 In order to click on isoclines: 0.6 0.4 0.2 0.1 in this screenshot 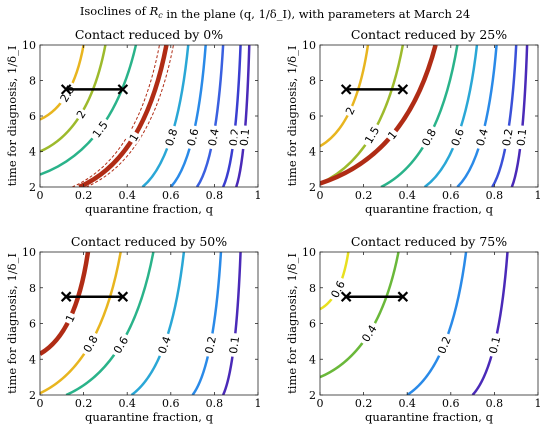, I will do `click(414, 323)`.